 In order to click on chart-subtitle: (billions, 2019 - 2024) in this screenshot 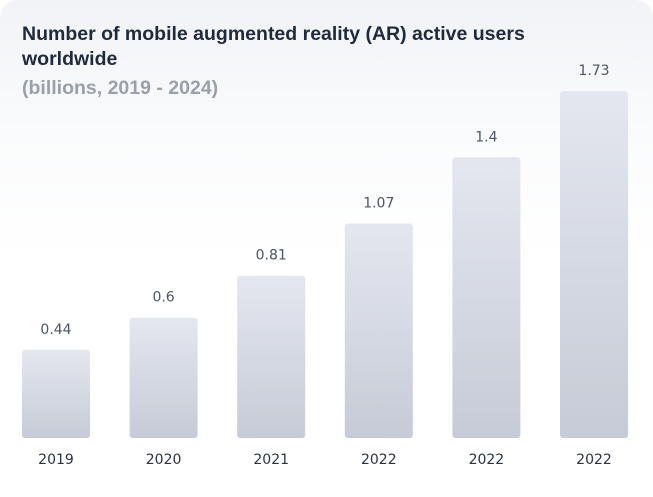, I will do `click(120, 88)`.